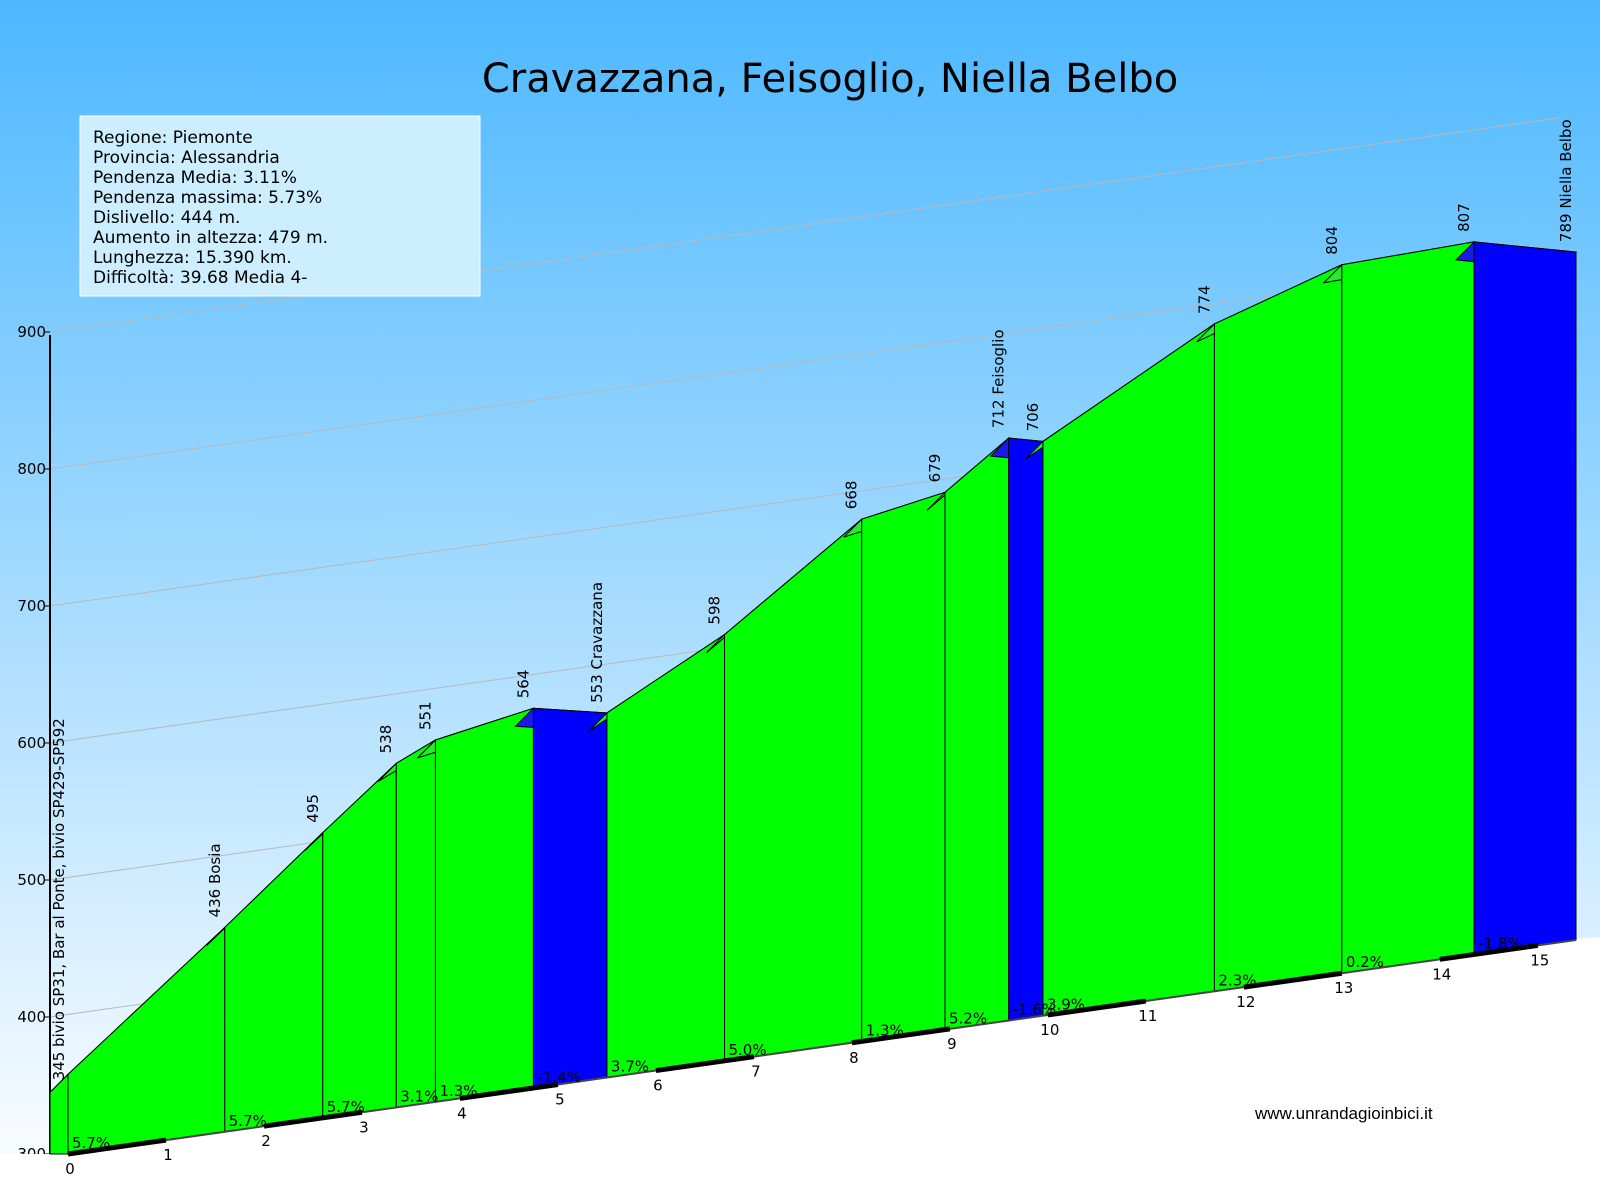 This screenshot has width=1600, height=1200. Describe the element at coordinates (748, 1050) in the screenshot. I see `segment-grade-label: 5.0%` at that location.